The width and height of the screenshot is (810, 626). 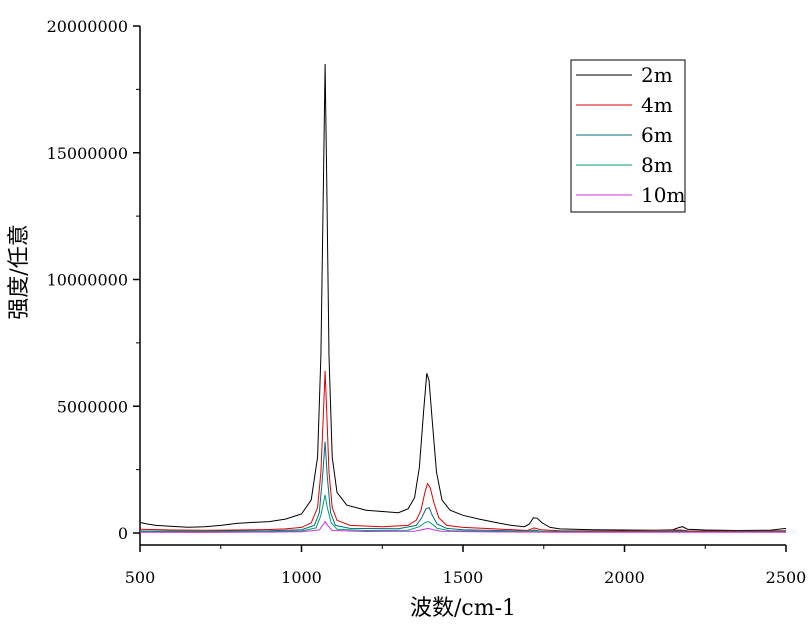 I want to click on legend-box, so click(x=628, y=136).